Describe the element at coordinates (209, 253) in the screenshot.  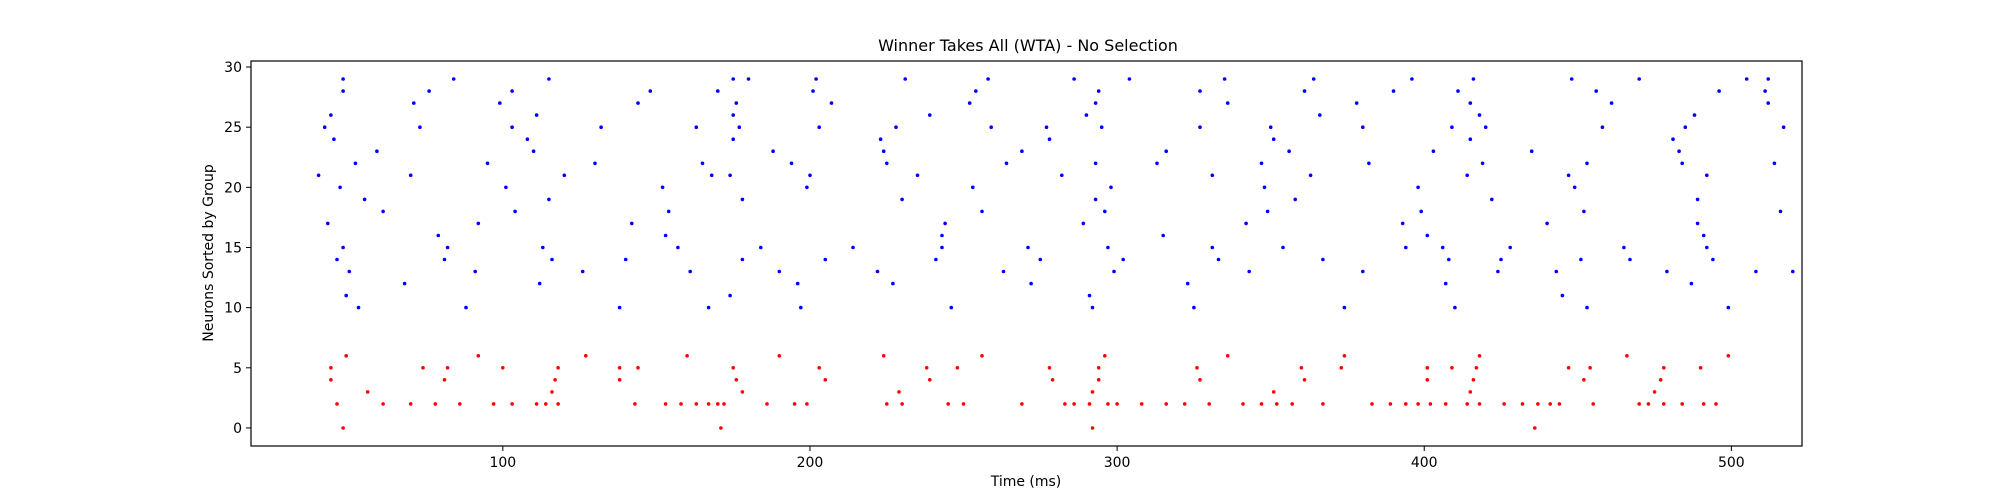
I see `y-axis-label: Neurons Sorted by Group` at that location.